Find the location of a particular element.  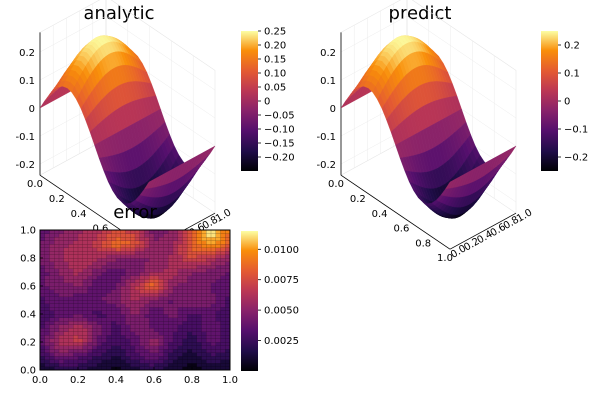

contour-field is located at coordinates (135, 300).